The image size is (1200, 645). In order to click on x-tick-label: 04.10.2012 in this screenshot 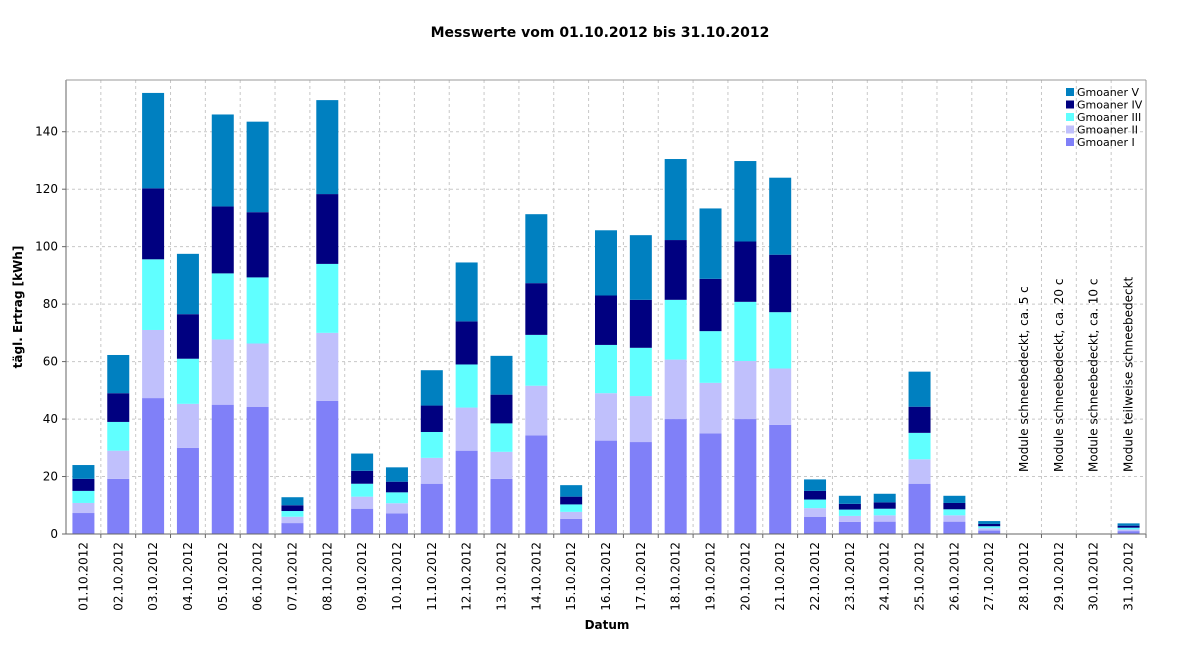, I will do `click(188, 576)`.